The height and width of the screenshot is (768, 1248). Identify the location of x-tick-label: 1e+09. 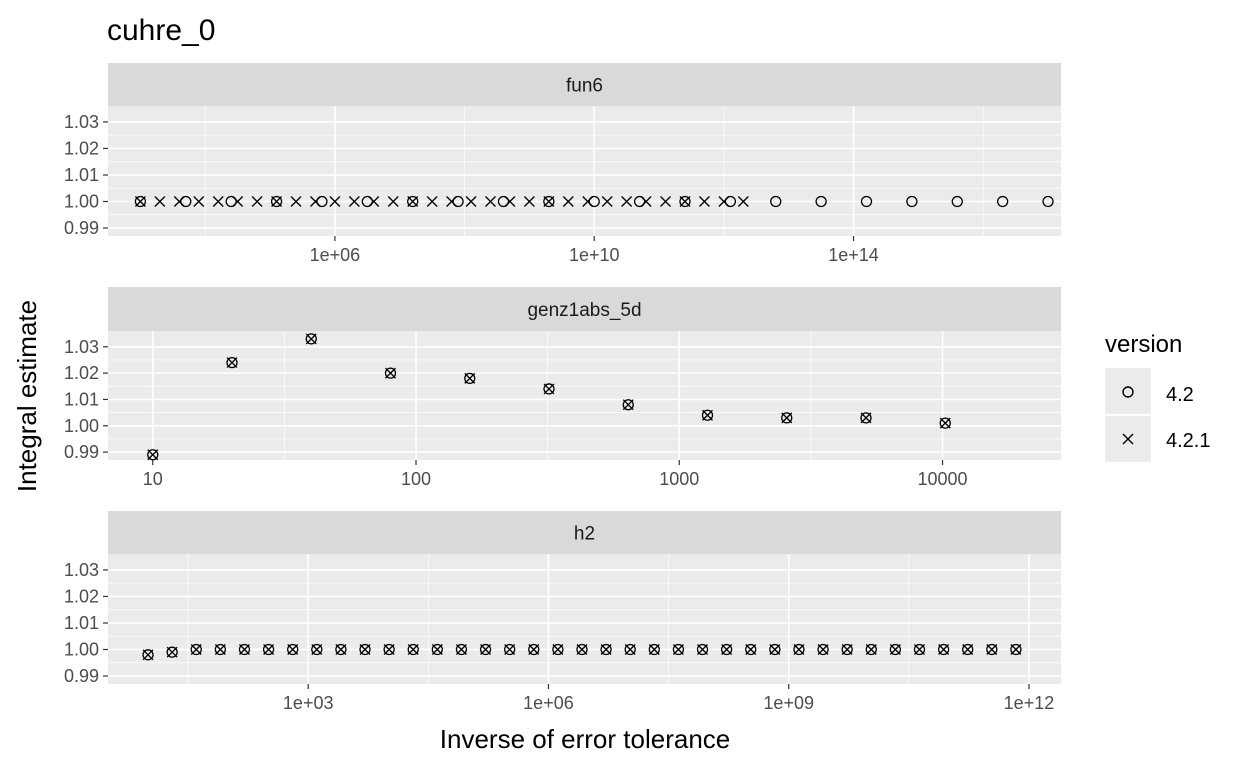
(788, 703).